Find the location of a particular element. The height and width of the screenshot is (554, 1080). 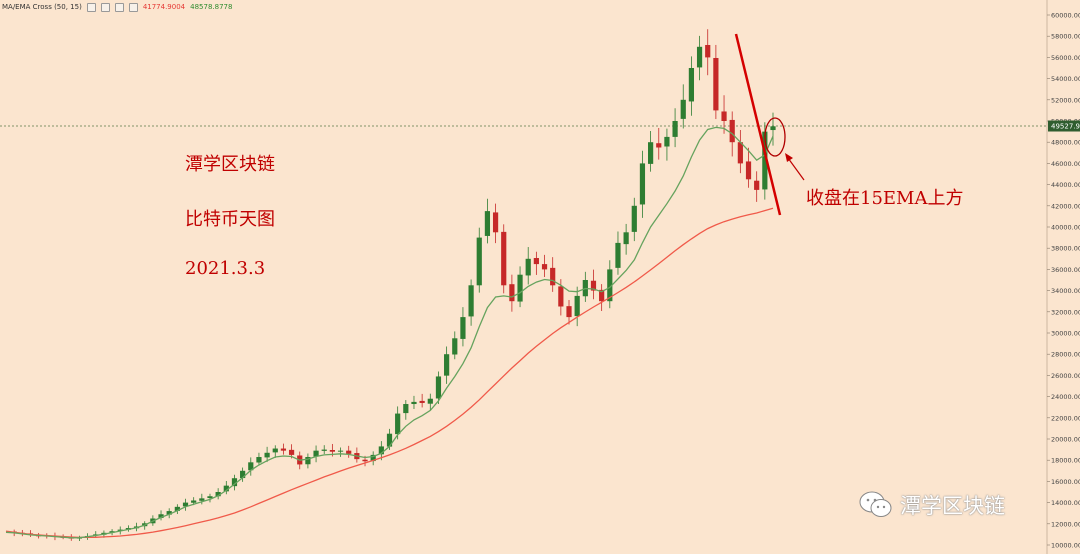

wechat-icon is located at coordinates (876, 505).